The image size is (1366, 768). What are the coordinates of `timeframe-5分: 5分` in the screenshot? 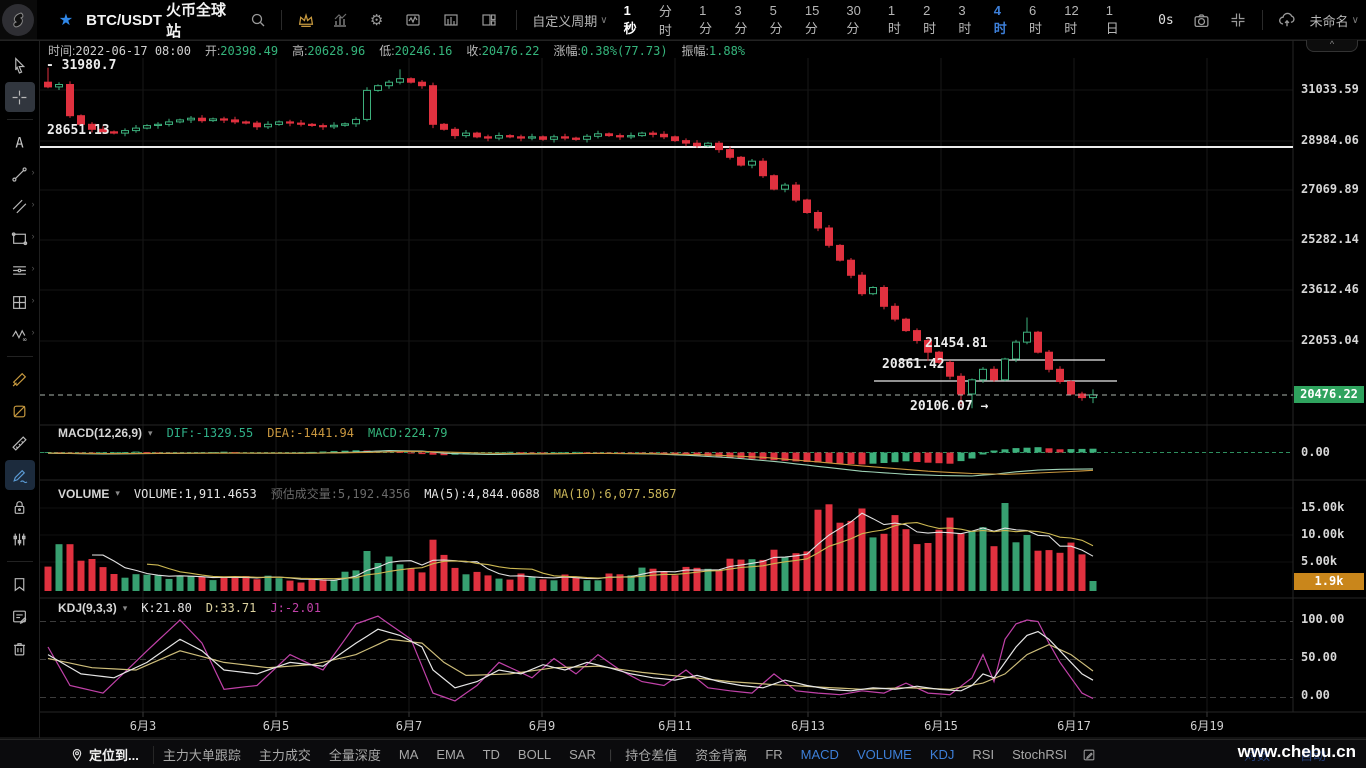 It's located at (776, 19).